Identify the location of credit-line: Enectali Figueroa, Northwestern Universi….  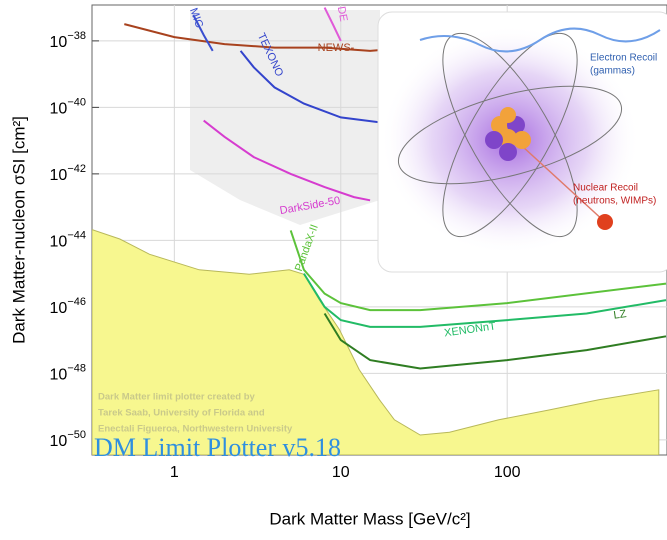
(195, 429).